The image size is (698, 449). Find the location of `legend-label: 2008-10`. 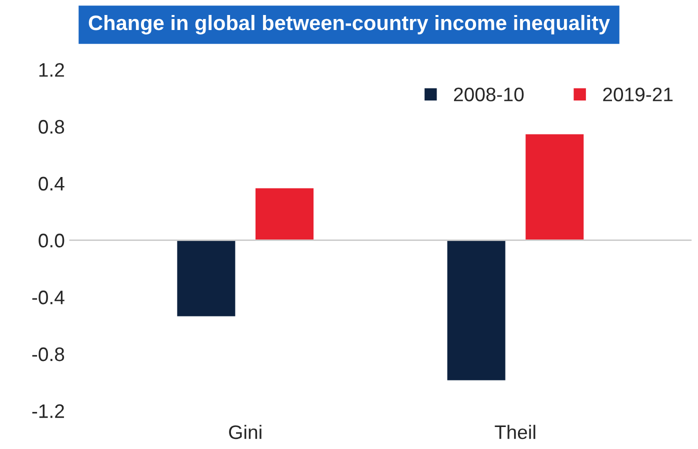

legend-label: 2008-10 is located at coordinates (489, 95).